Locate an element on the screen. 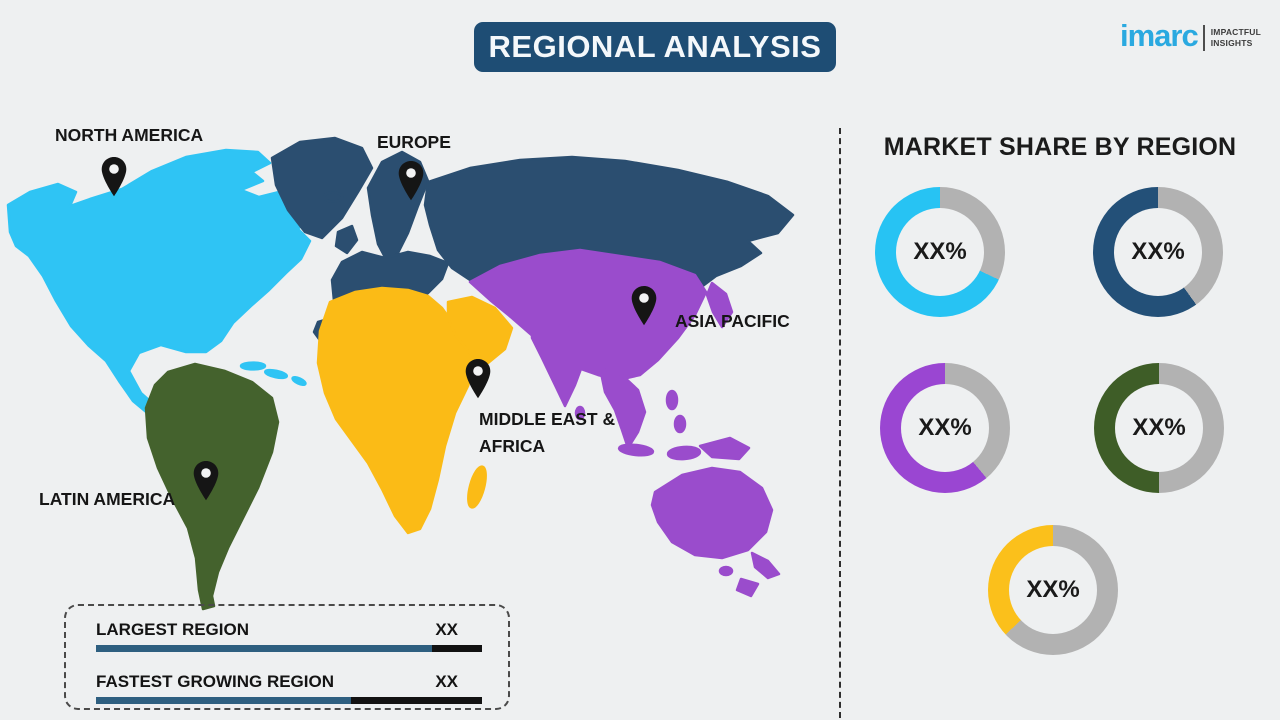 The height and width of the screenshot is (720, 1280). page-title: REGIONAL ANALYSIS is located at coordinates (655, 47).